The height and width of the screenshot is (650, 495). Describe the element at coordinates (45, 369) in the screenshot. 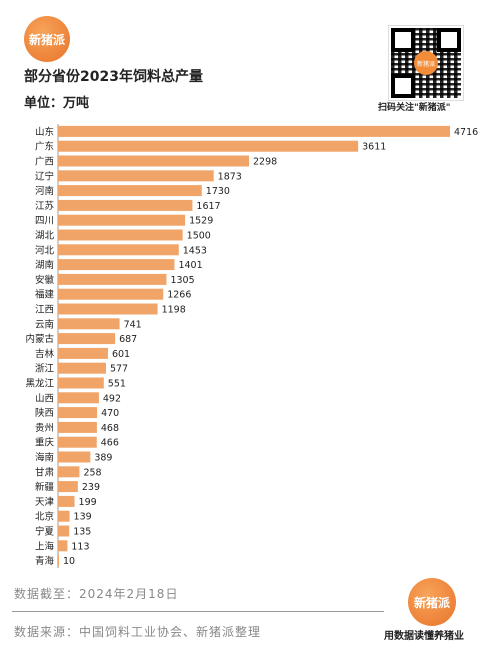

I see `category-label: 浙江` at that location.